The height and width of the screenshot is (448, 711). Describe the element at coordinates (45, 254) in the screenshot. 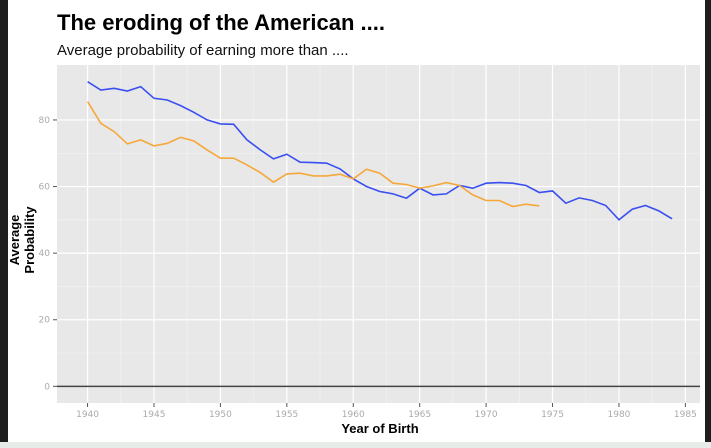

I see `y-tick-label: 40` at that location.